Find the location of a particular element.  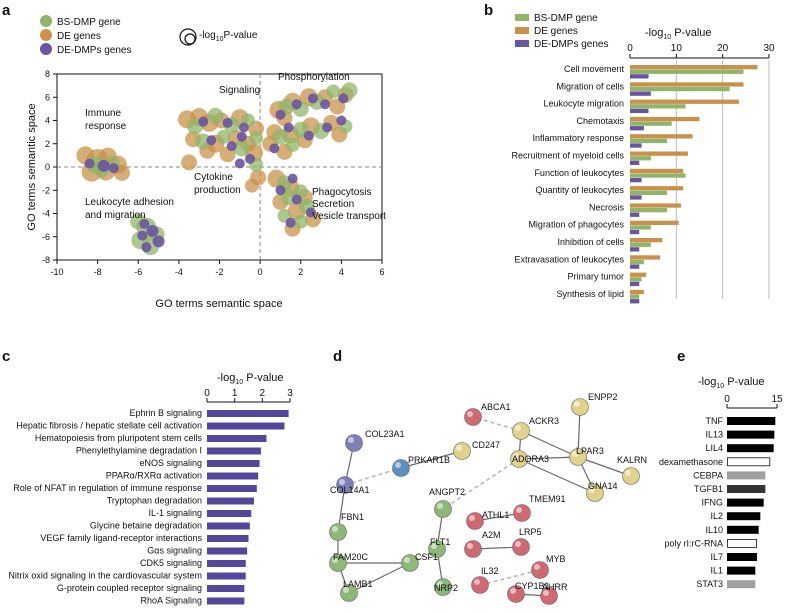

node-label: MYB is located at coordinates (556, 559).